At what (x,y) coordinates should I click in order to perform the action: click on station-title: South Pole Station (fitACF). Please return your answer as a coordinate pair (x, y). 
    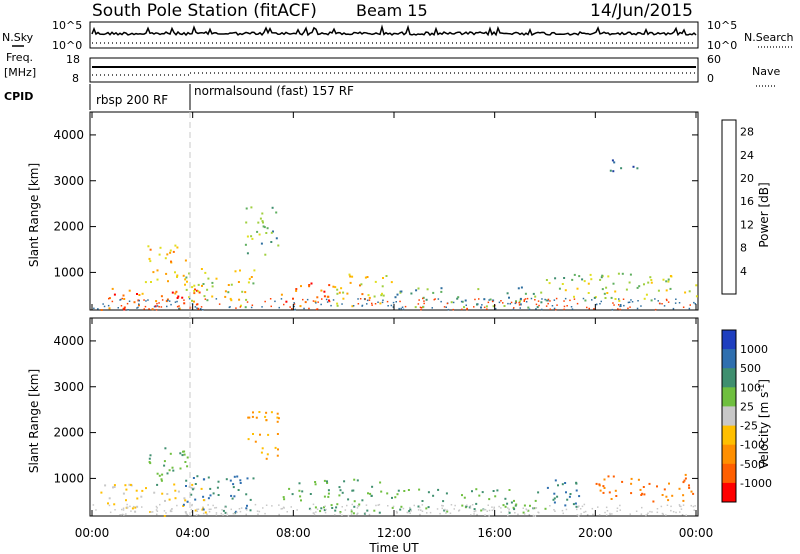
    Looking at the image, I should click on (204, 11).